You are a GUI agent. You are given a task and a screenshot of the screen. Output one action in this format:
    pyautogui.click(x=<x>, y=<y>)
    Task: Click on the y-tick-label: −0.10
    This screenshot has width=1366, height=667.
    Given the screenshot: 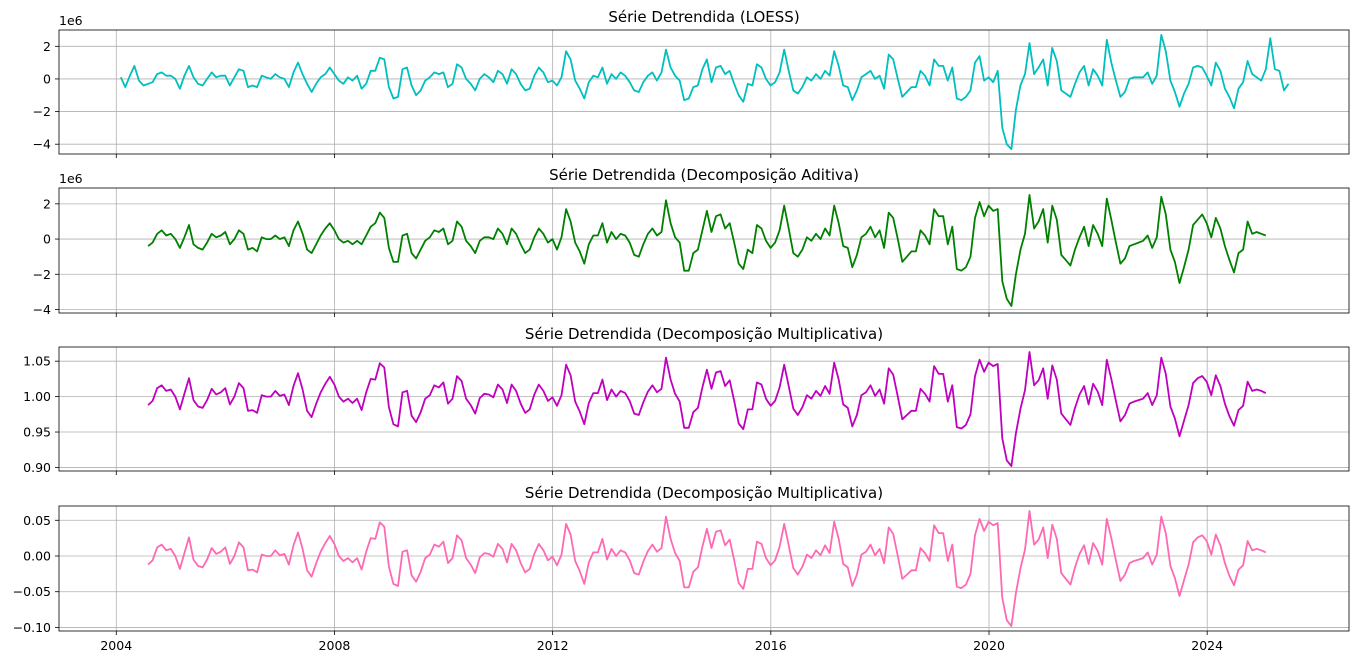 What is the action you would take?
    pyautogui.click(x=32, y=627)
    